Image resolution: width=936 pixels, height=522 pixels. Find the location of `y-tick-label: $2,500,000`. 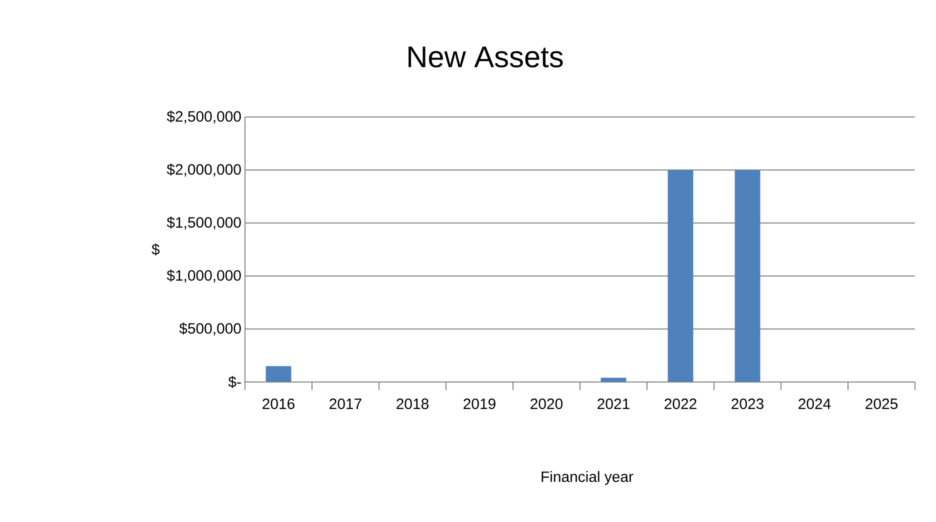

y-tick-label: $2,500,000 is located at coordinates (203, 117).